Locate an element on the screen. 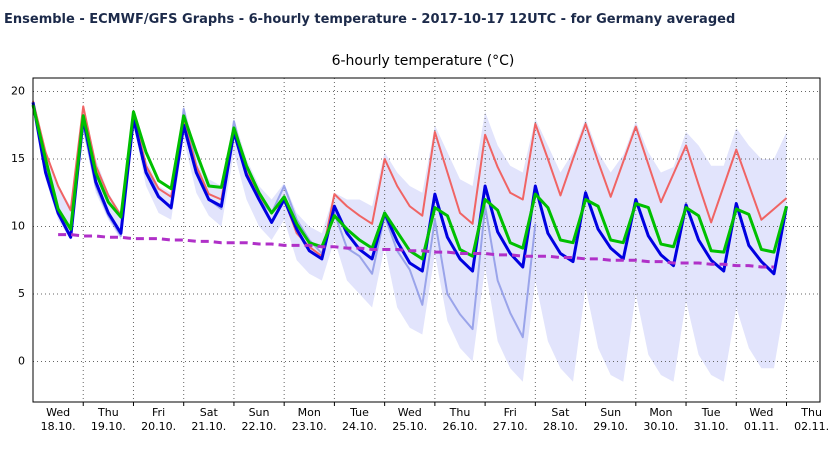 The height and width of the screenshot is (469, 830). y-tick-label: 5 is located at coordinates (21, 293).